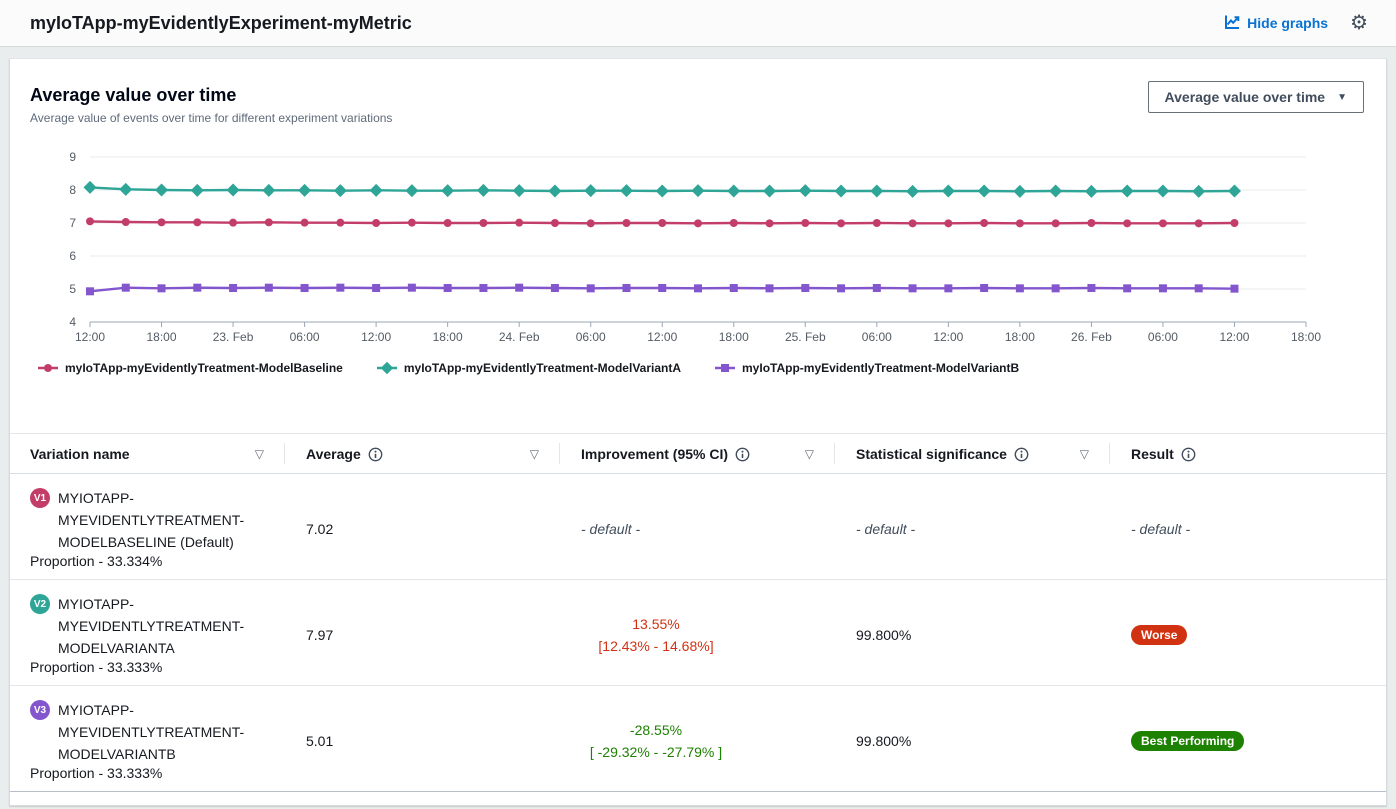 This screenshot has width=1396, height=809. Describe the element at coordinates (80, 453) in the screenshot. I see `column-label: Variation name` at that location.